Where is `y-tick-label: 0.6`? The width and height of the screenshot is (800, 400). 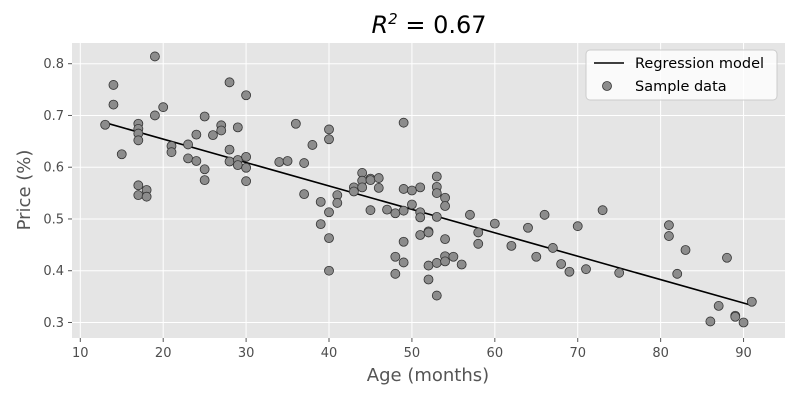
y-tick-label: 0.6 is located at coordinates (53, 168).